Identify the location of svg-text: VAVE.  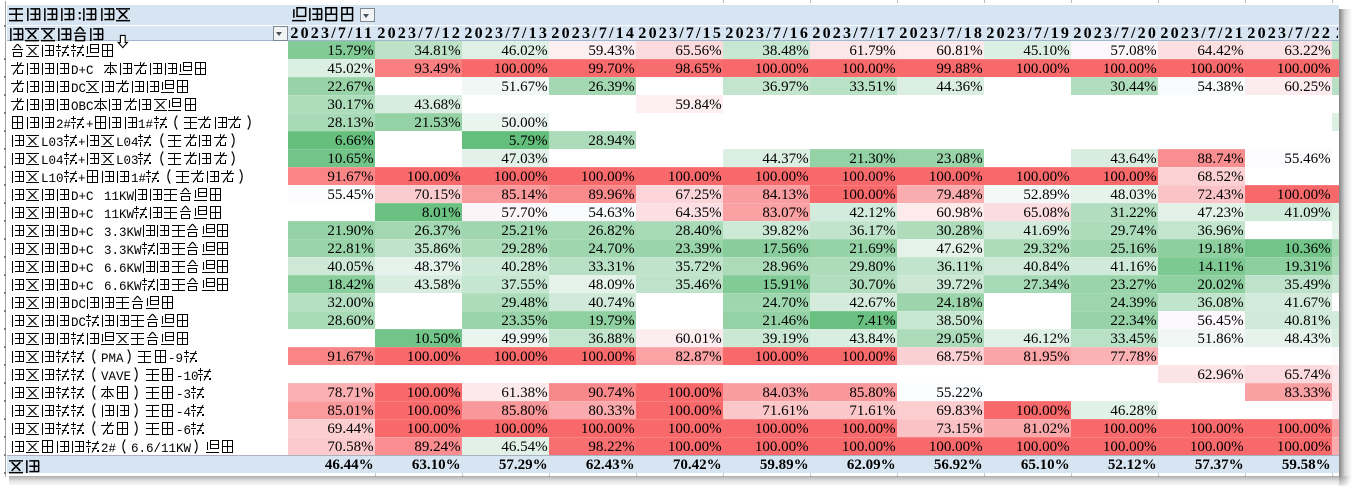
(116, 377).